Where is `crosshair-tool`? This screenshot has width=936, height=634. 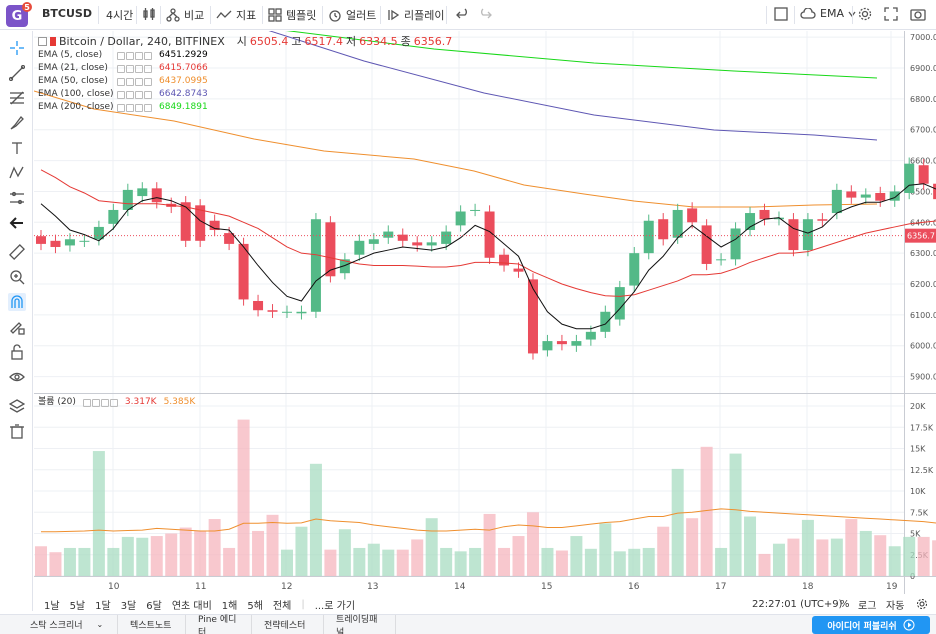 crosshair-tool is located at coordinates (17, 48).